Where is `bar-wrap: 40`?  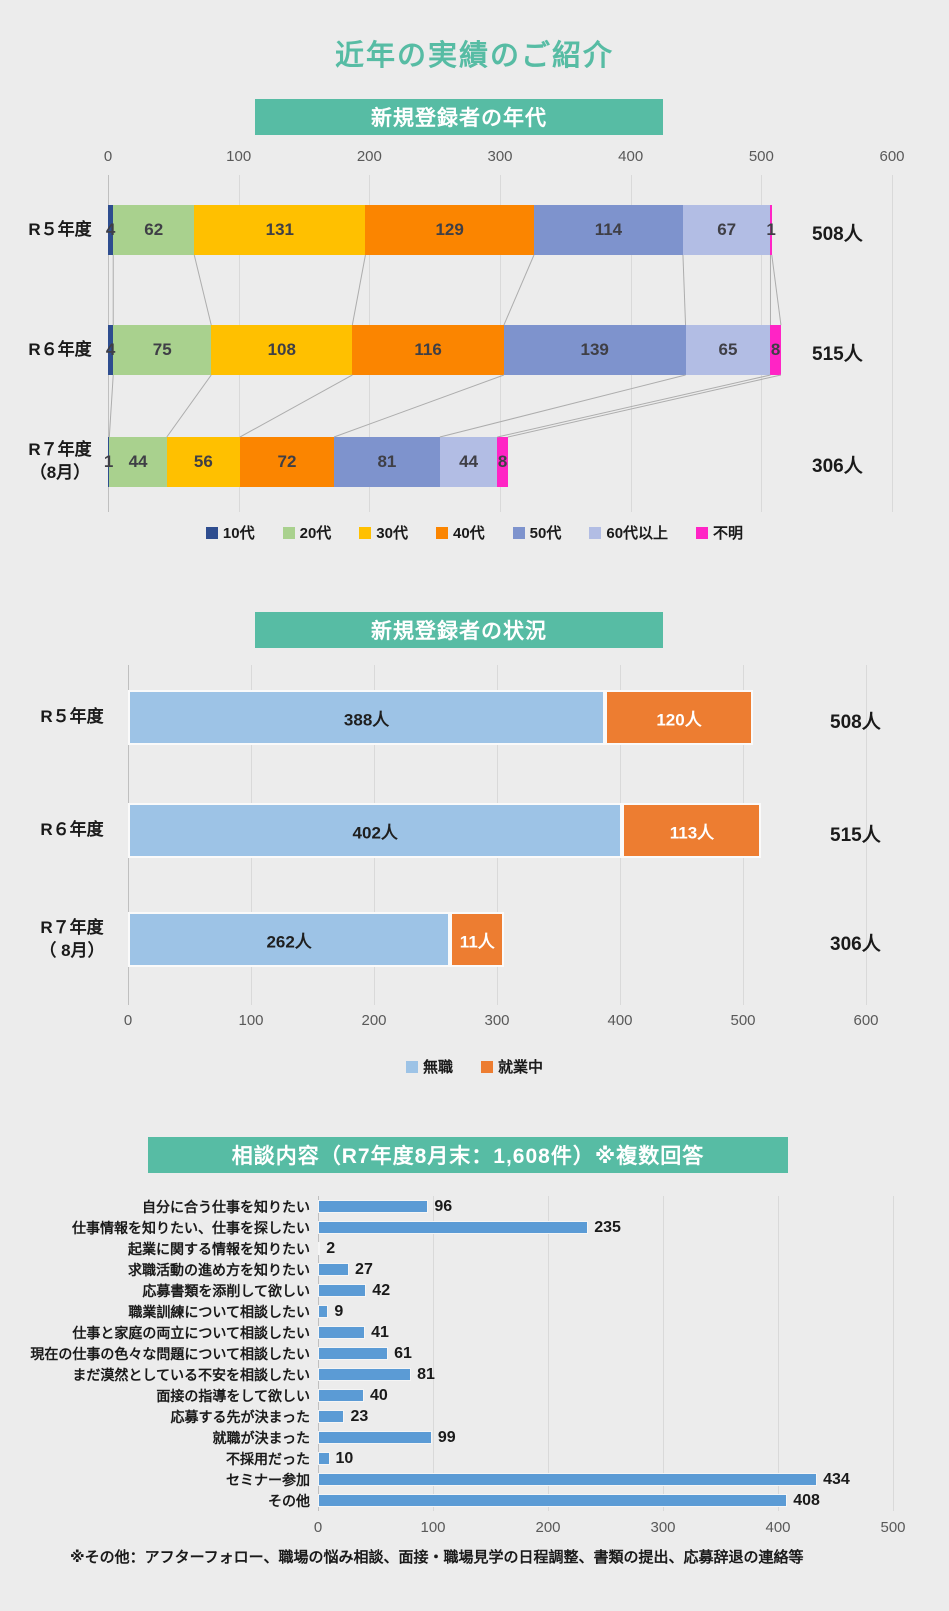
bar-wrap: 40 is located at coordinates (353, 1396).